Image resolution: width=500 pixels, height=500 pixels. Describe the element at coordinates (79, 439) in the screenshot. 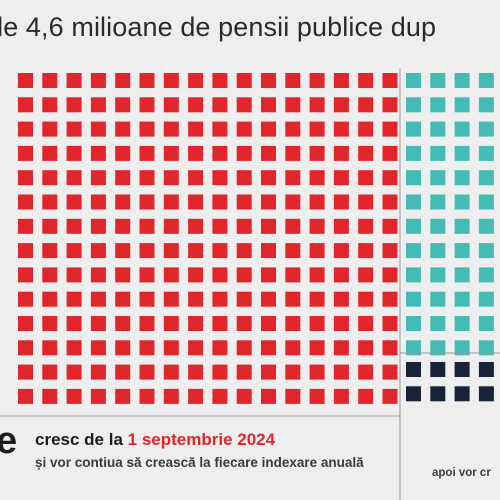

I see `legend-prefix: cresc de la` at that location.